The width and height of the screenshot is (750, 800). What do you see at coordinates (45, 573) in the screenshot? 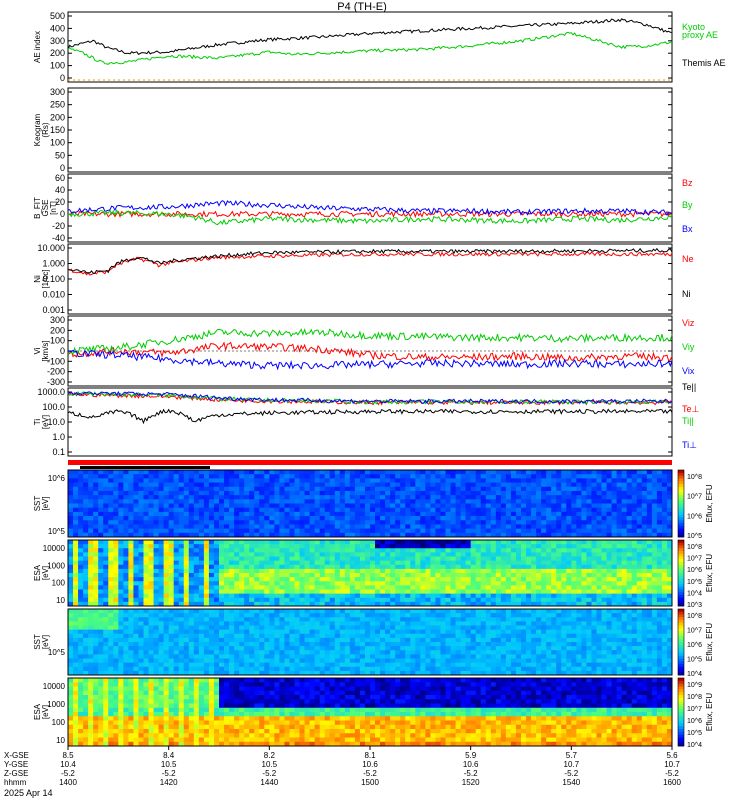
I see `y-axis-label: [eV]` at bounding box center [45, 573].